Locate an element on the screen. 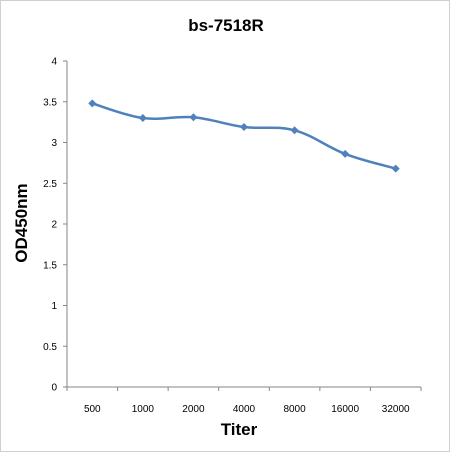 The height and width of the screenshot is (453, 450). y-tick-label: 1.5 is located at coordinates (50, 265).